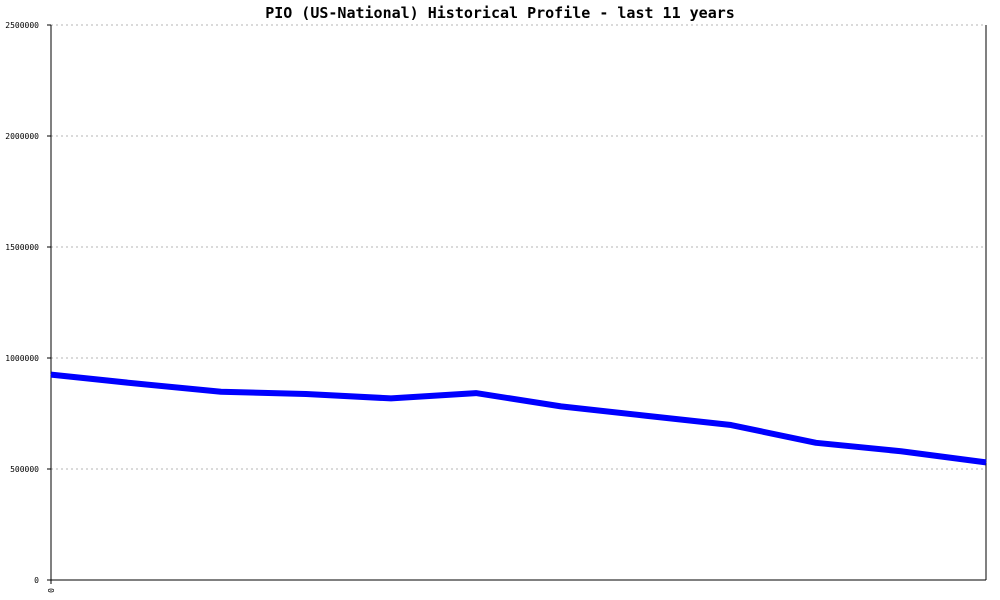 This screenshot has width=1000, height=600. Describe the element at coordinates (24, 469) in the screenshot. I see `y-tick-label-1: 500000` at that location.